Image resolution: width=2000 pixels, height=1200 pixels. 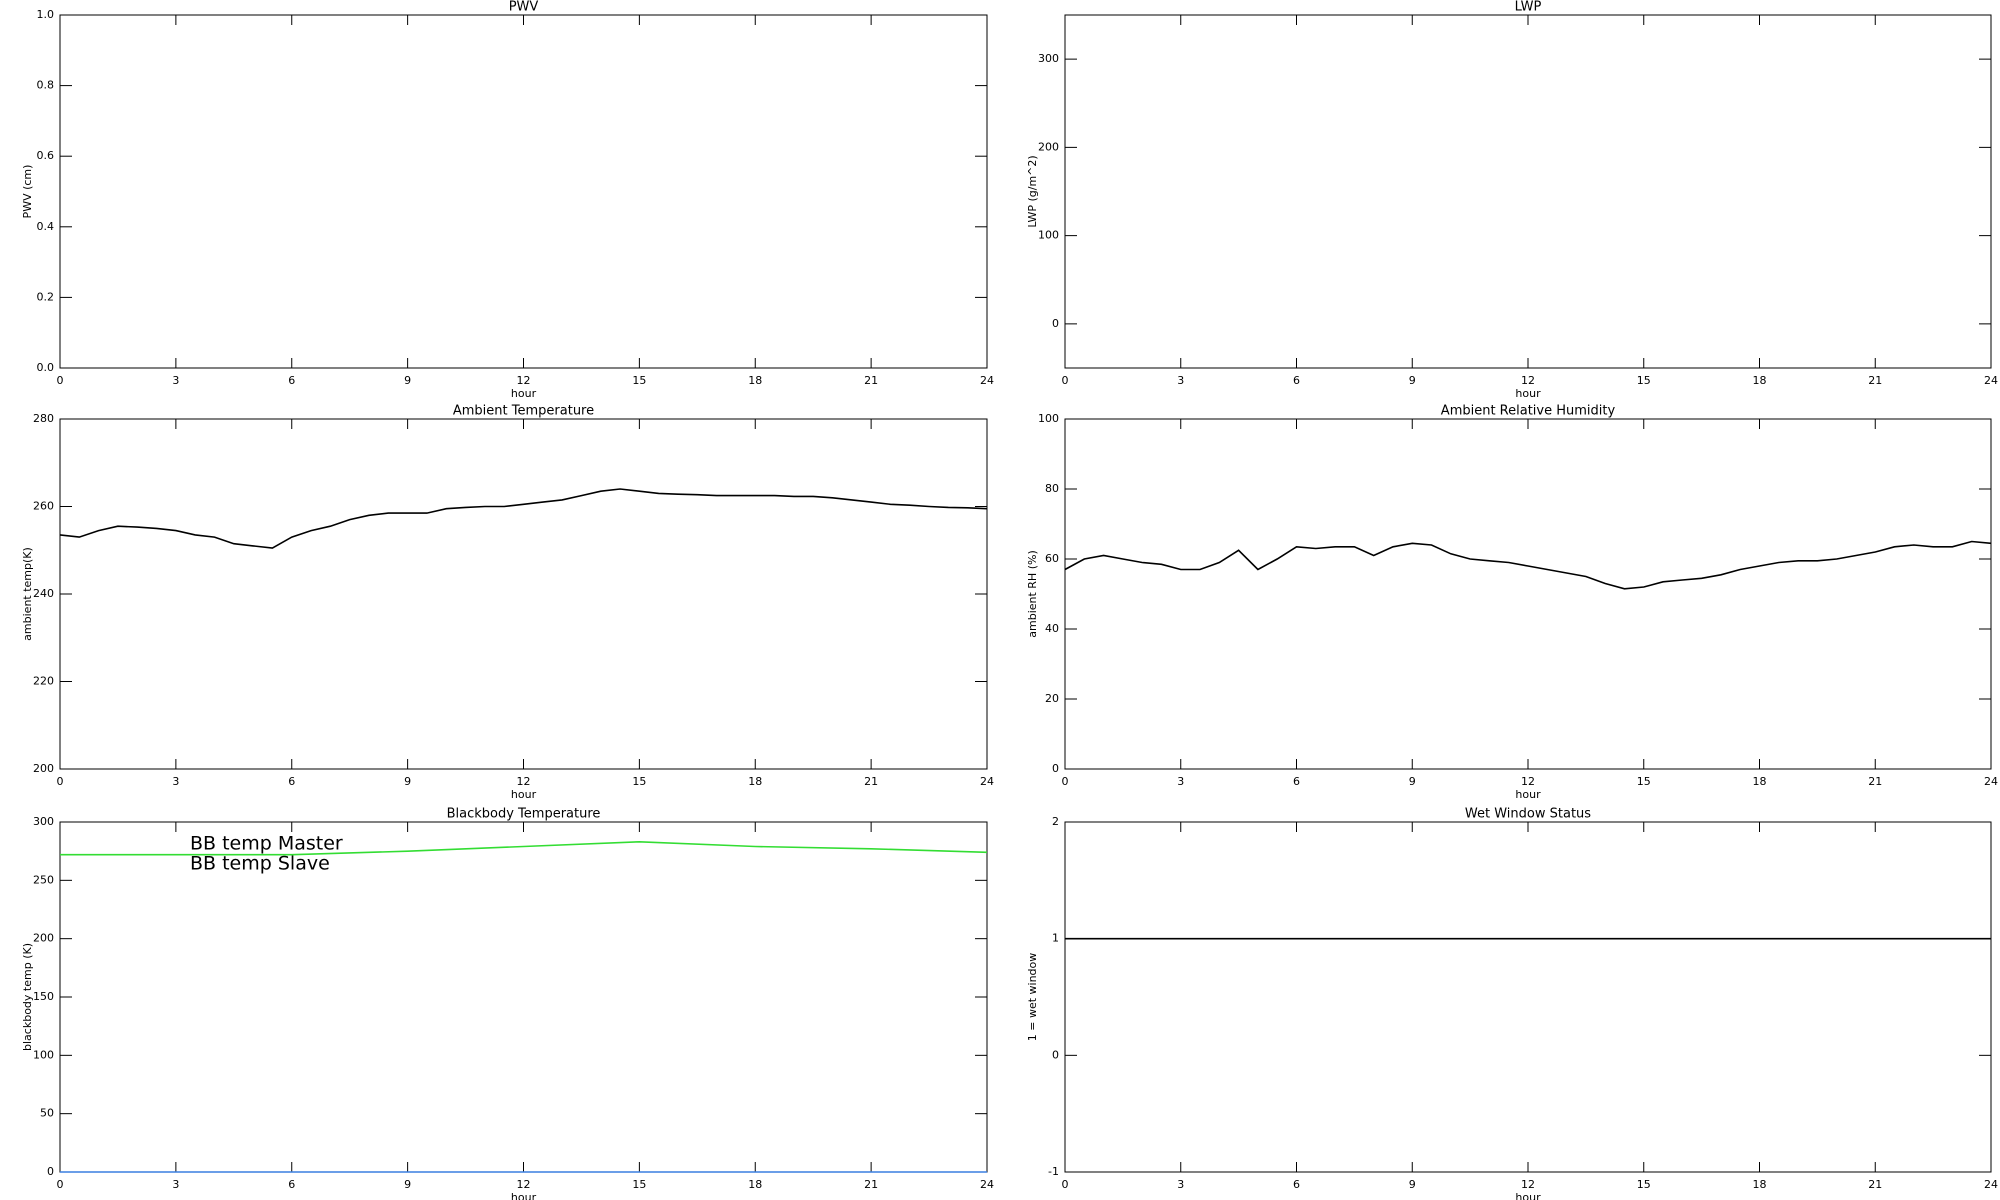 I want to click on chart-title: Blackbody Temperature, so click(x=524, y=814).